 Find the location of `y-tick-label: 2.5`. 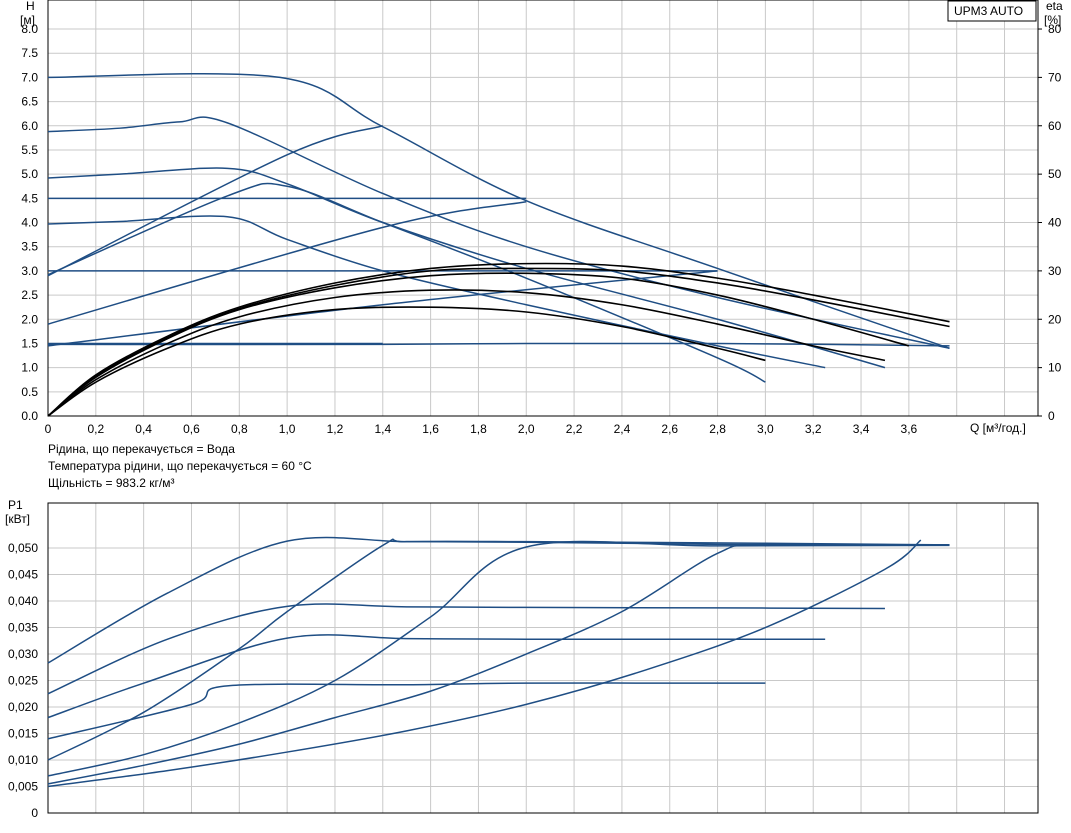

y-tick-label: 2.5 is located at coordinates (29, 295).